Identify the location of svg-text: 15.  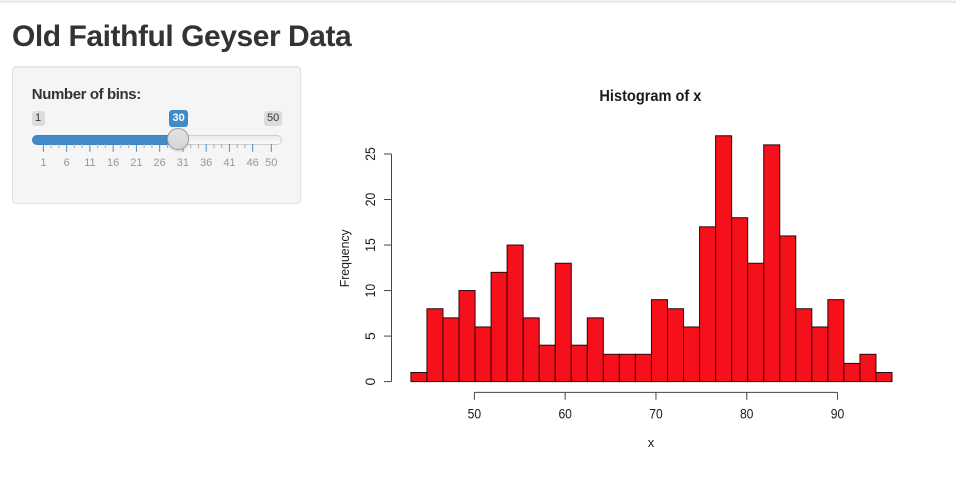
(370, 245).